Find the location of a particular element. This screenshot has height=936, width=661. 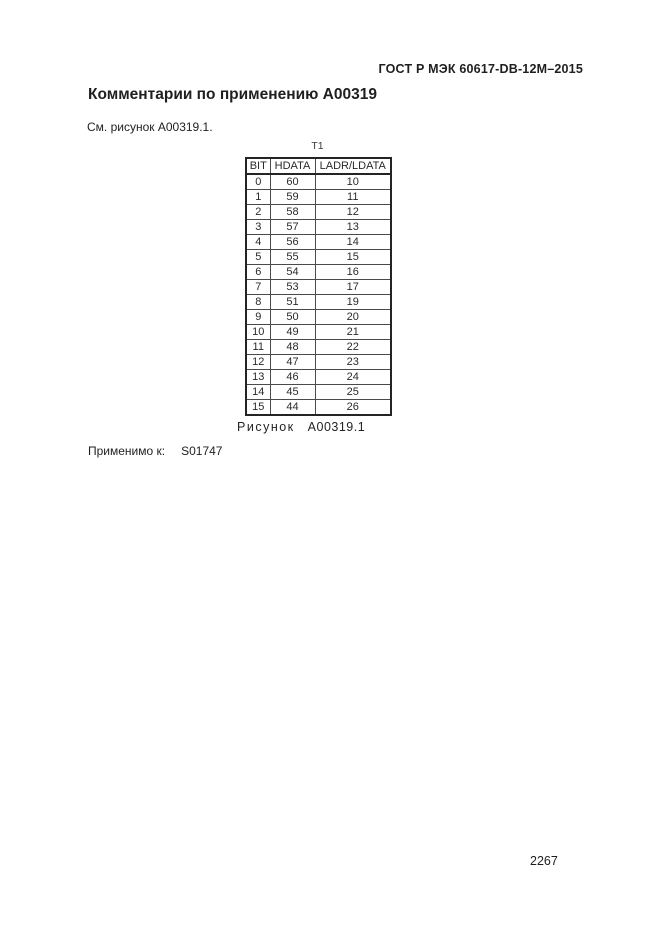

table-cell: 19 is located at coordinates (353, 302).